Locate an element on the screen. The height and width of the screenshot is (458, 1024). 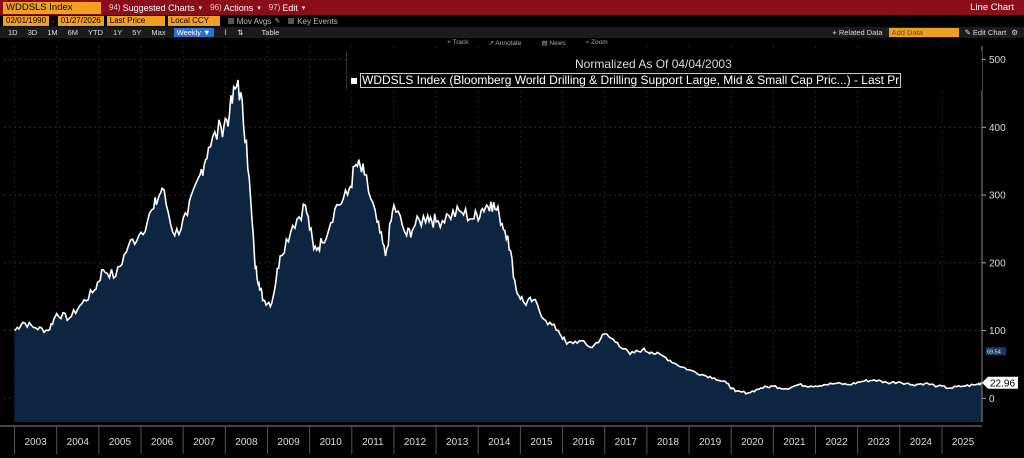
suggested-charts-menu: 94) Suggested Charts ▾ is located at coordinates (155, 7).